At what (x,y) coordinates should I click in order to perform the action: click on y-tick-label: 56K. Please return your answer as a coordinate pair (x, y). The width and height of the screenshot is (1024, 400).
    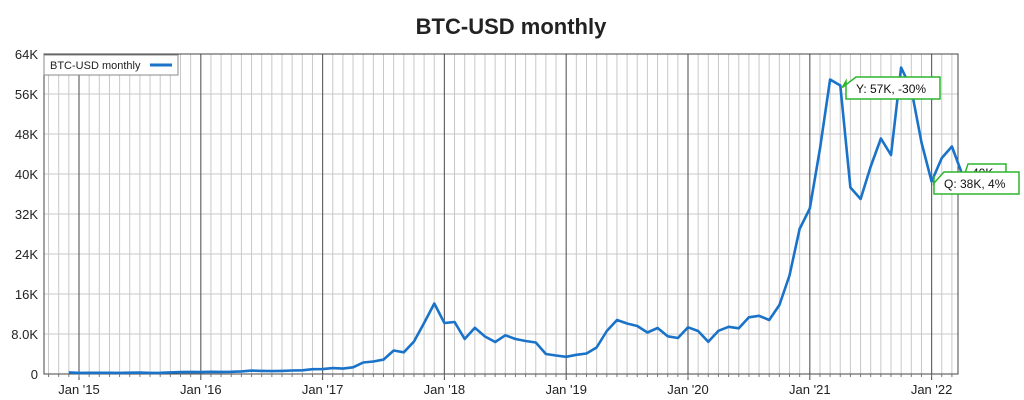
    Looking at the image, I should click on (26, 94).